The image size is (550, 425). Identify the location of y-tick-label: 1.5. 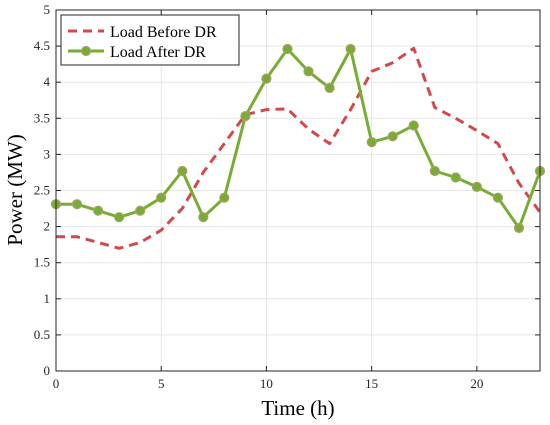
(42, 262).